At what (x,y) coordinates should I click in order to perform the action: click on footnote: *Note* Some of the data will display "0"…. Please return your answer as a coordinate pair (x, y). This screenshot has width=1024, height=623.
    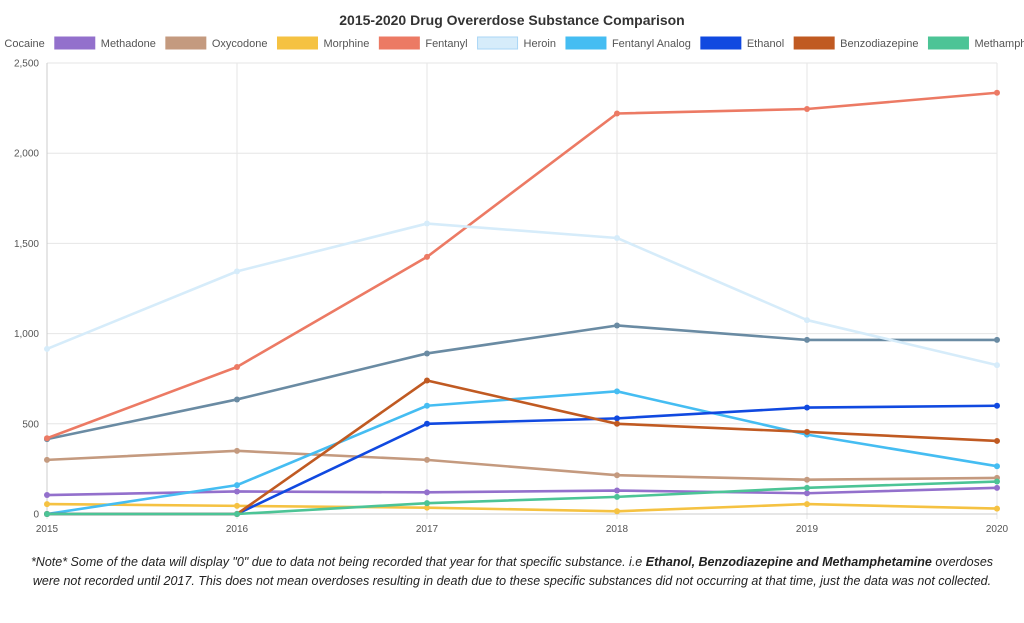
    Looking at the image, I should click on (512, 572).